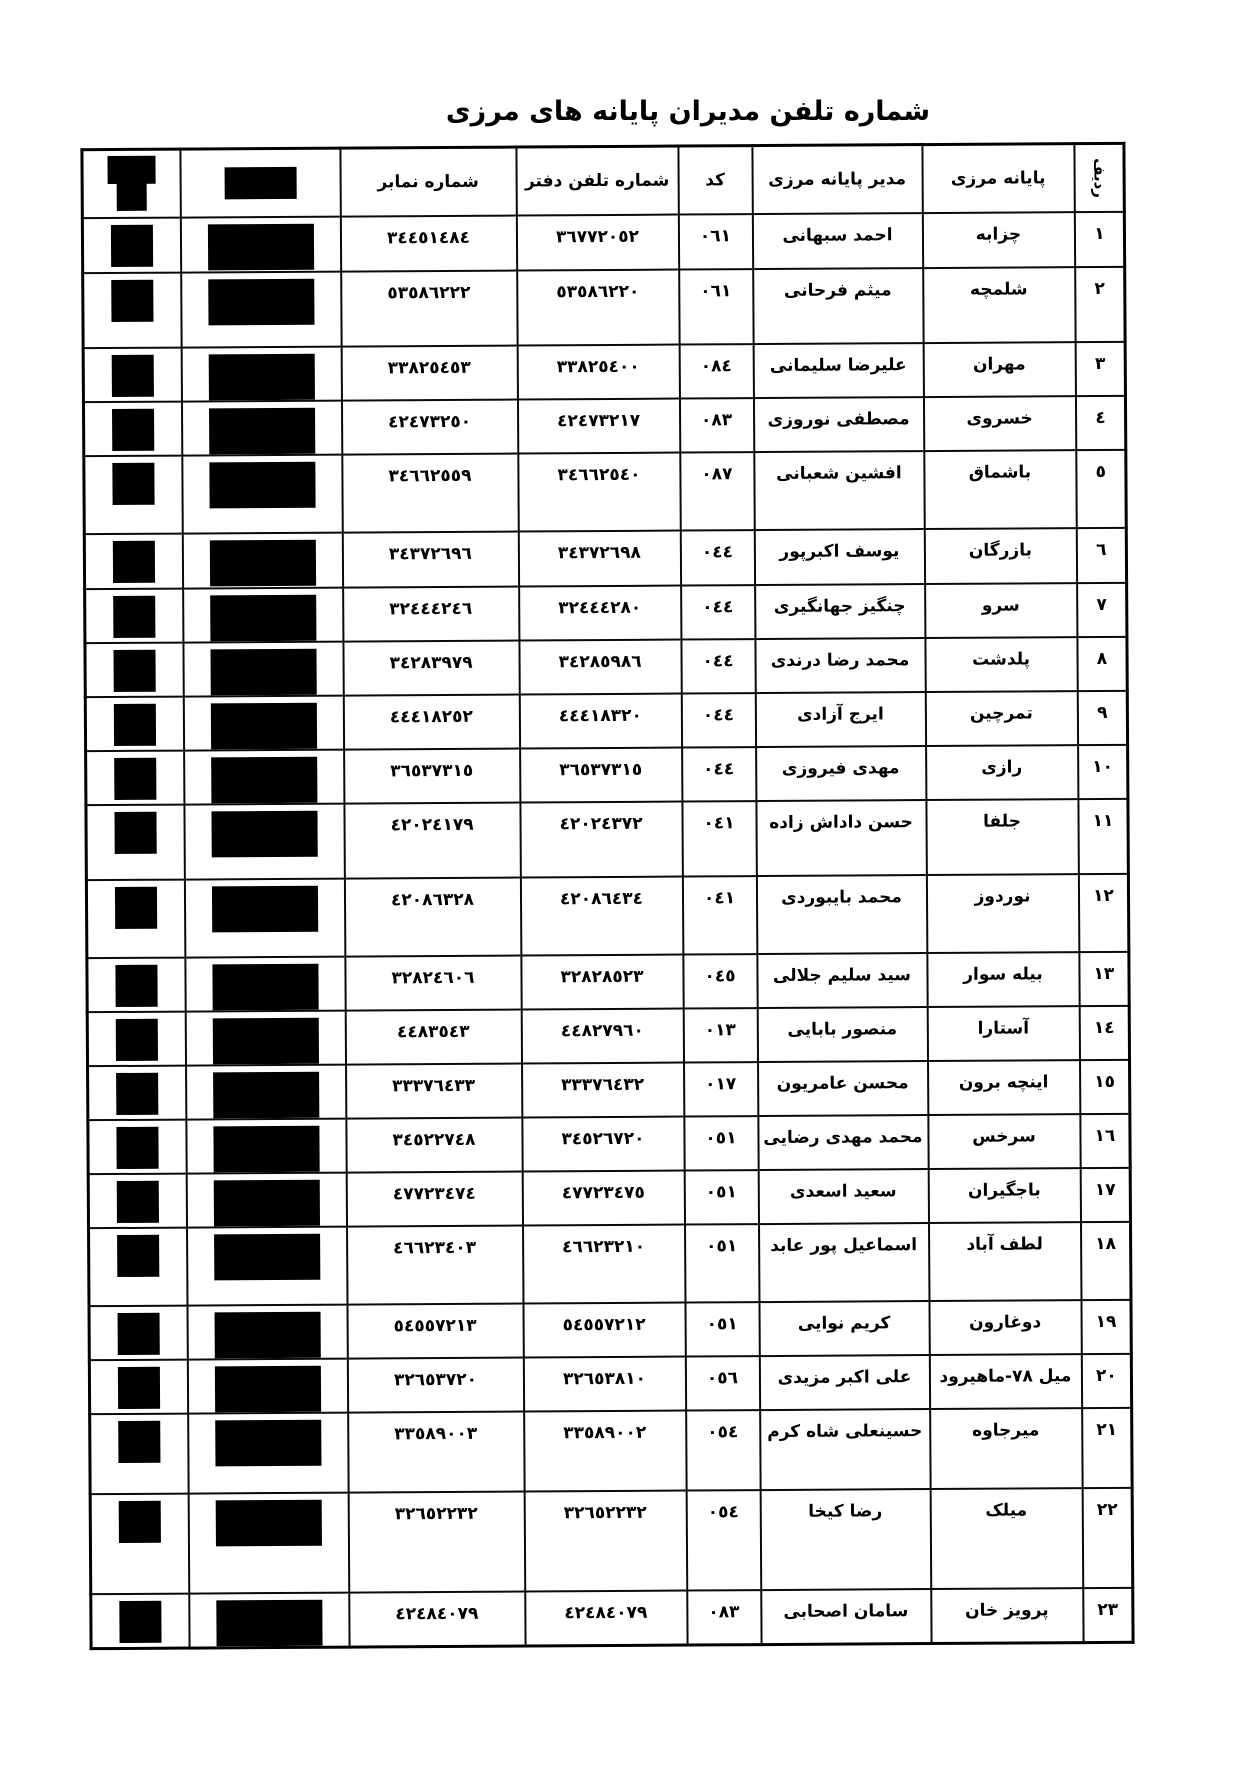 Image resolution: width=1244 pixels, height=1778 pixels. What do you see at coordinates (436, 1619) in the screenshot?
I see `fax-cell: ٤٢٤٨٤٠٧٩` at bounding box center [436, 1619].